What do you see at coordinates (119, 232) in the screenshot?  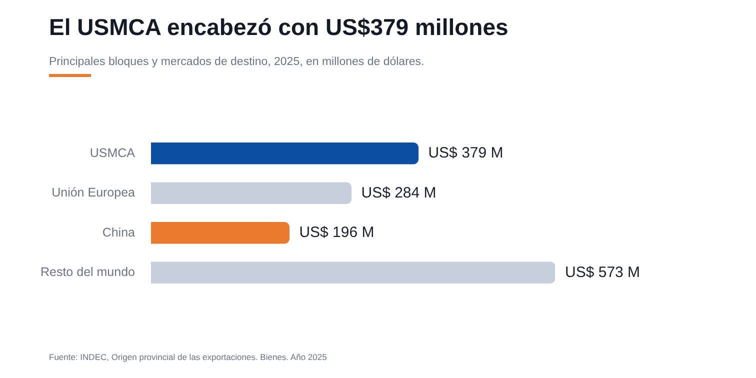 I see `y-tick-label: China` at bounding box center [119, 232].